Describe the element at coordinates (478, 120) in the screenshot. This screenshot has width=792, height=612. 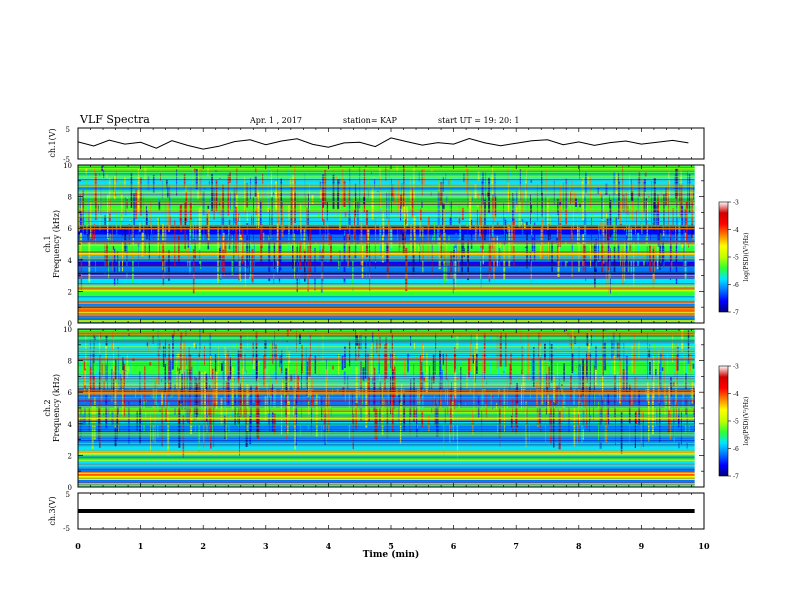
I see `start-time-label: start UT = 19: 20: 1` at that location.